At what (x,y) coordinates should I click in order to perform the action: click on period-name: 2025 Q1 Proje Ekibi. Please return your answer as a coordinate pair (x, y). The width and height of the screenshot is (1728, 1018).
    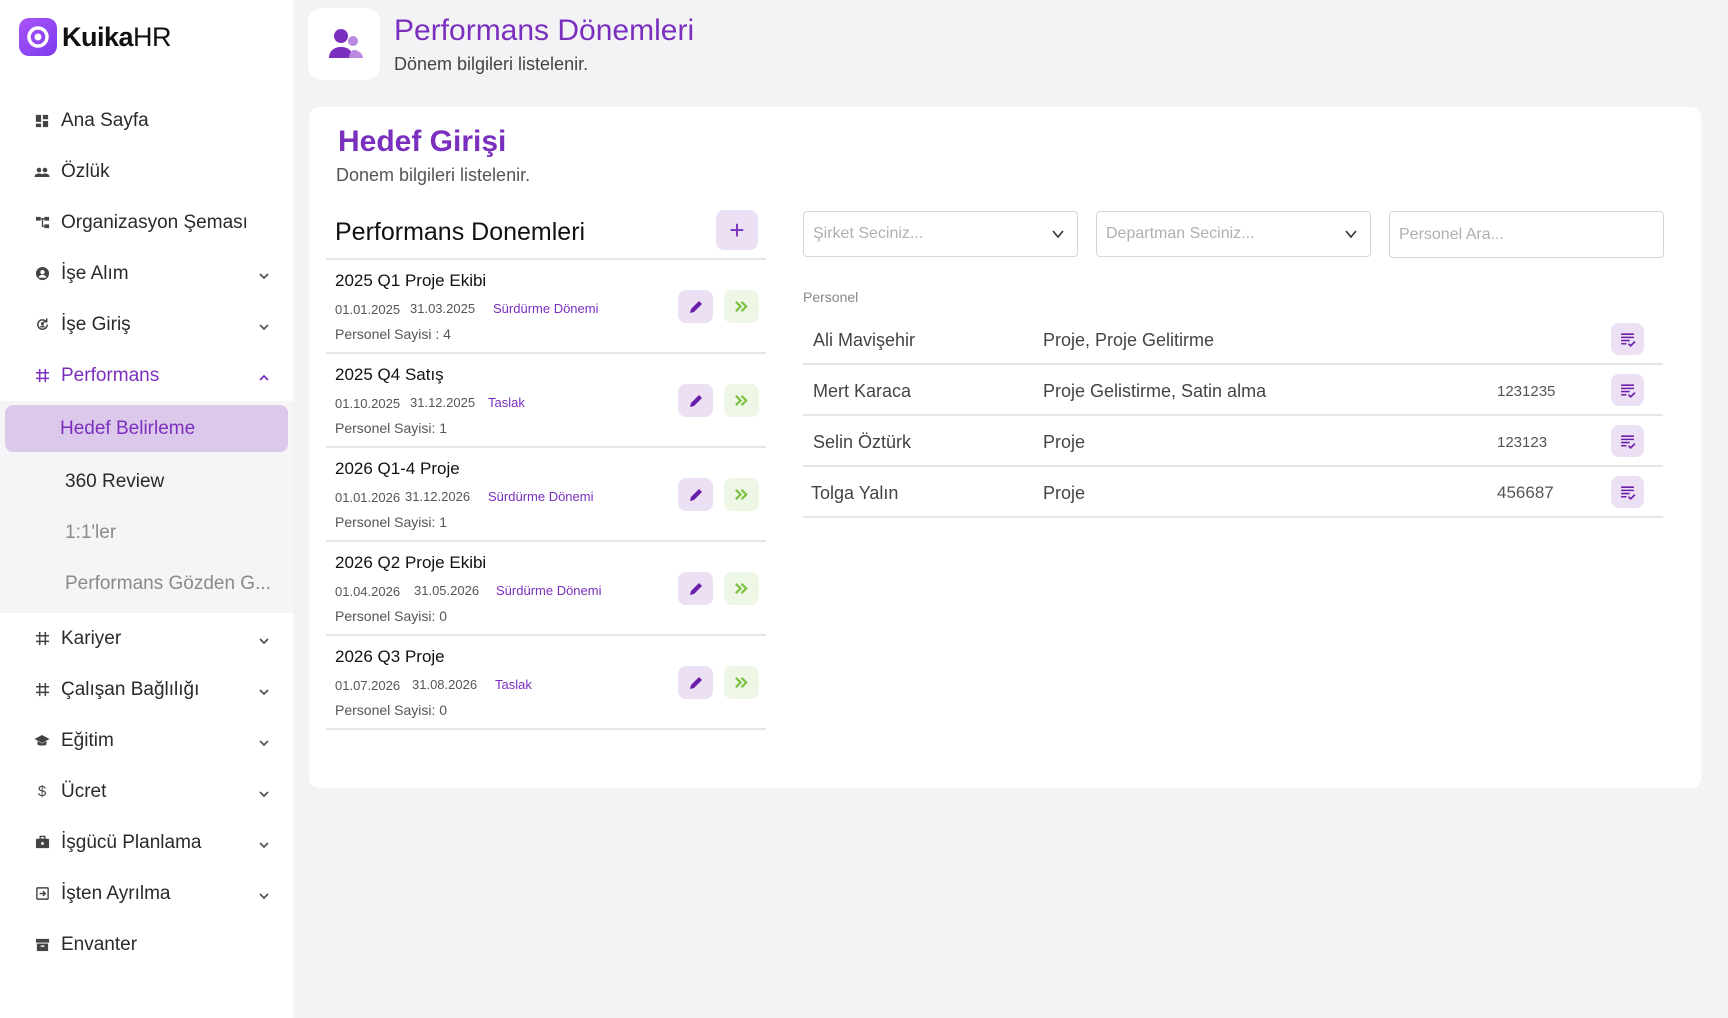
    Looking at the image, I should click on (411, 280).